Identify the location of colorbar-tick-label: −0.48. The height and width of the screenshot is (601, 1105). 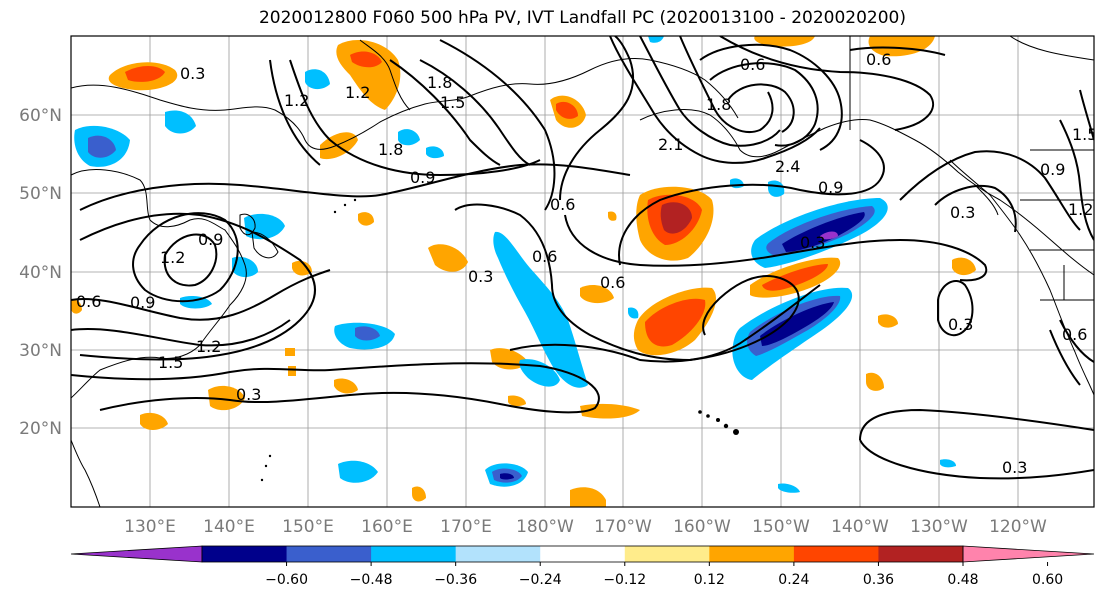
(371, 580).